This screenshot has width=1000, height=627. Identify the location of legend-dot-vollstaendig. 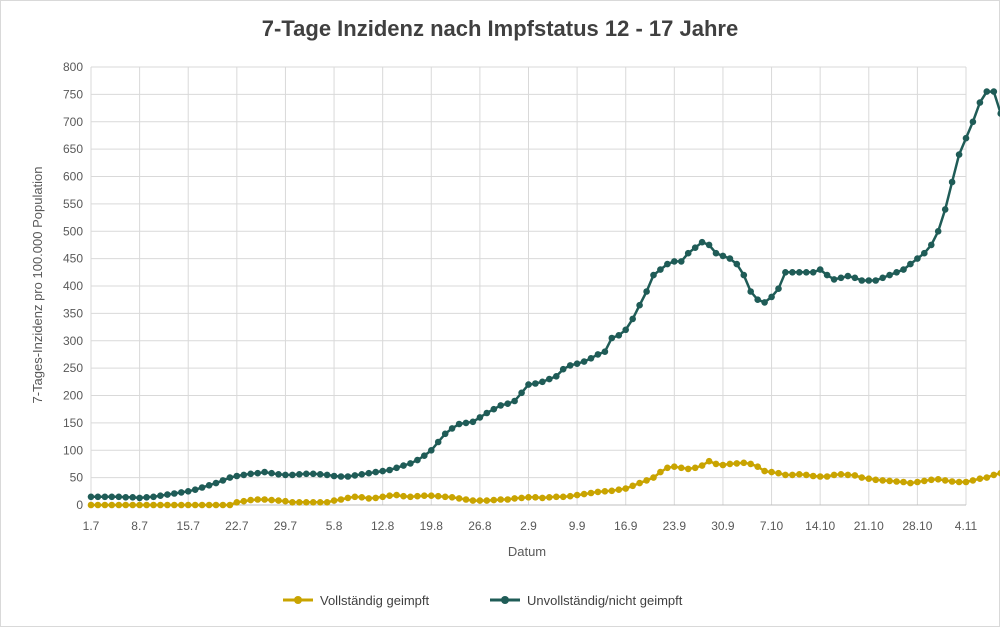
(298, 600).